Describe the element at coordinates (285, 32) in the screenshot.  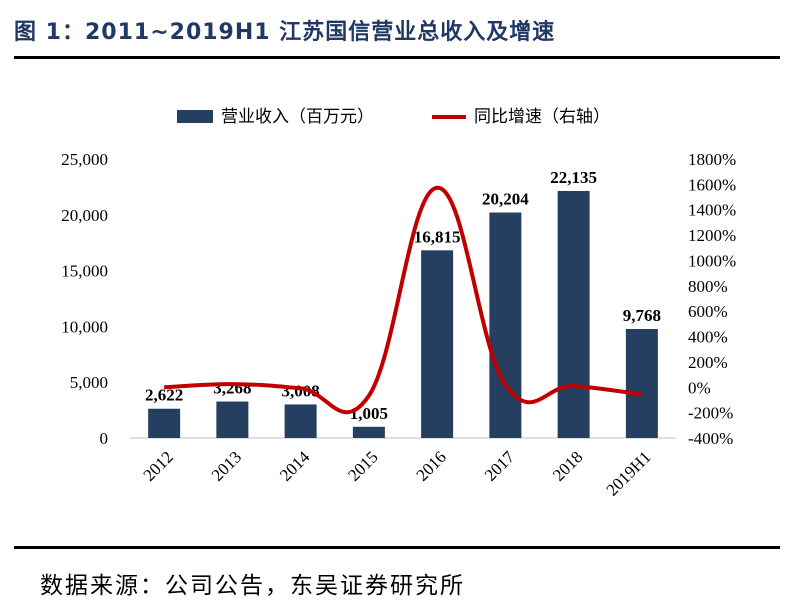
I see `chart-title: 图 1：2011~2019H1 江苏国信营业总收入及增速` at that location.